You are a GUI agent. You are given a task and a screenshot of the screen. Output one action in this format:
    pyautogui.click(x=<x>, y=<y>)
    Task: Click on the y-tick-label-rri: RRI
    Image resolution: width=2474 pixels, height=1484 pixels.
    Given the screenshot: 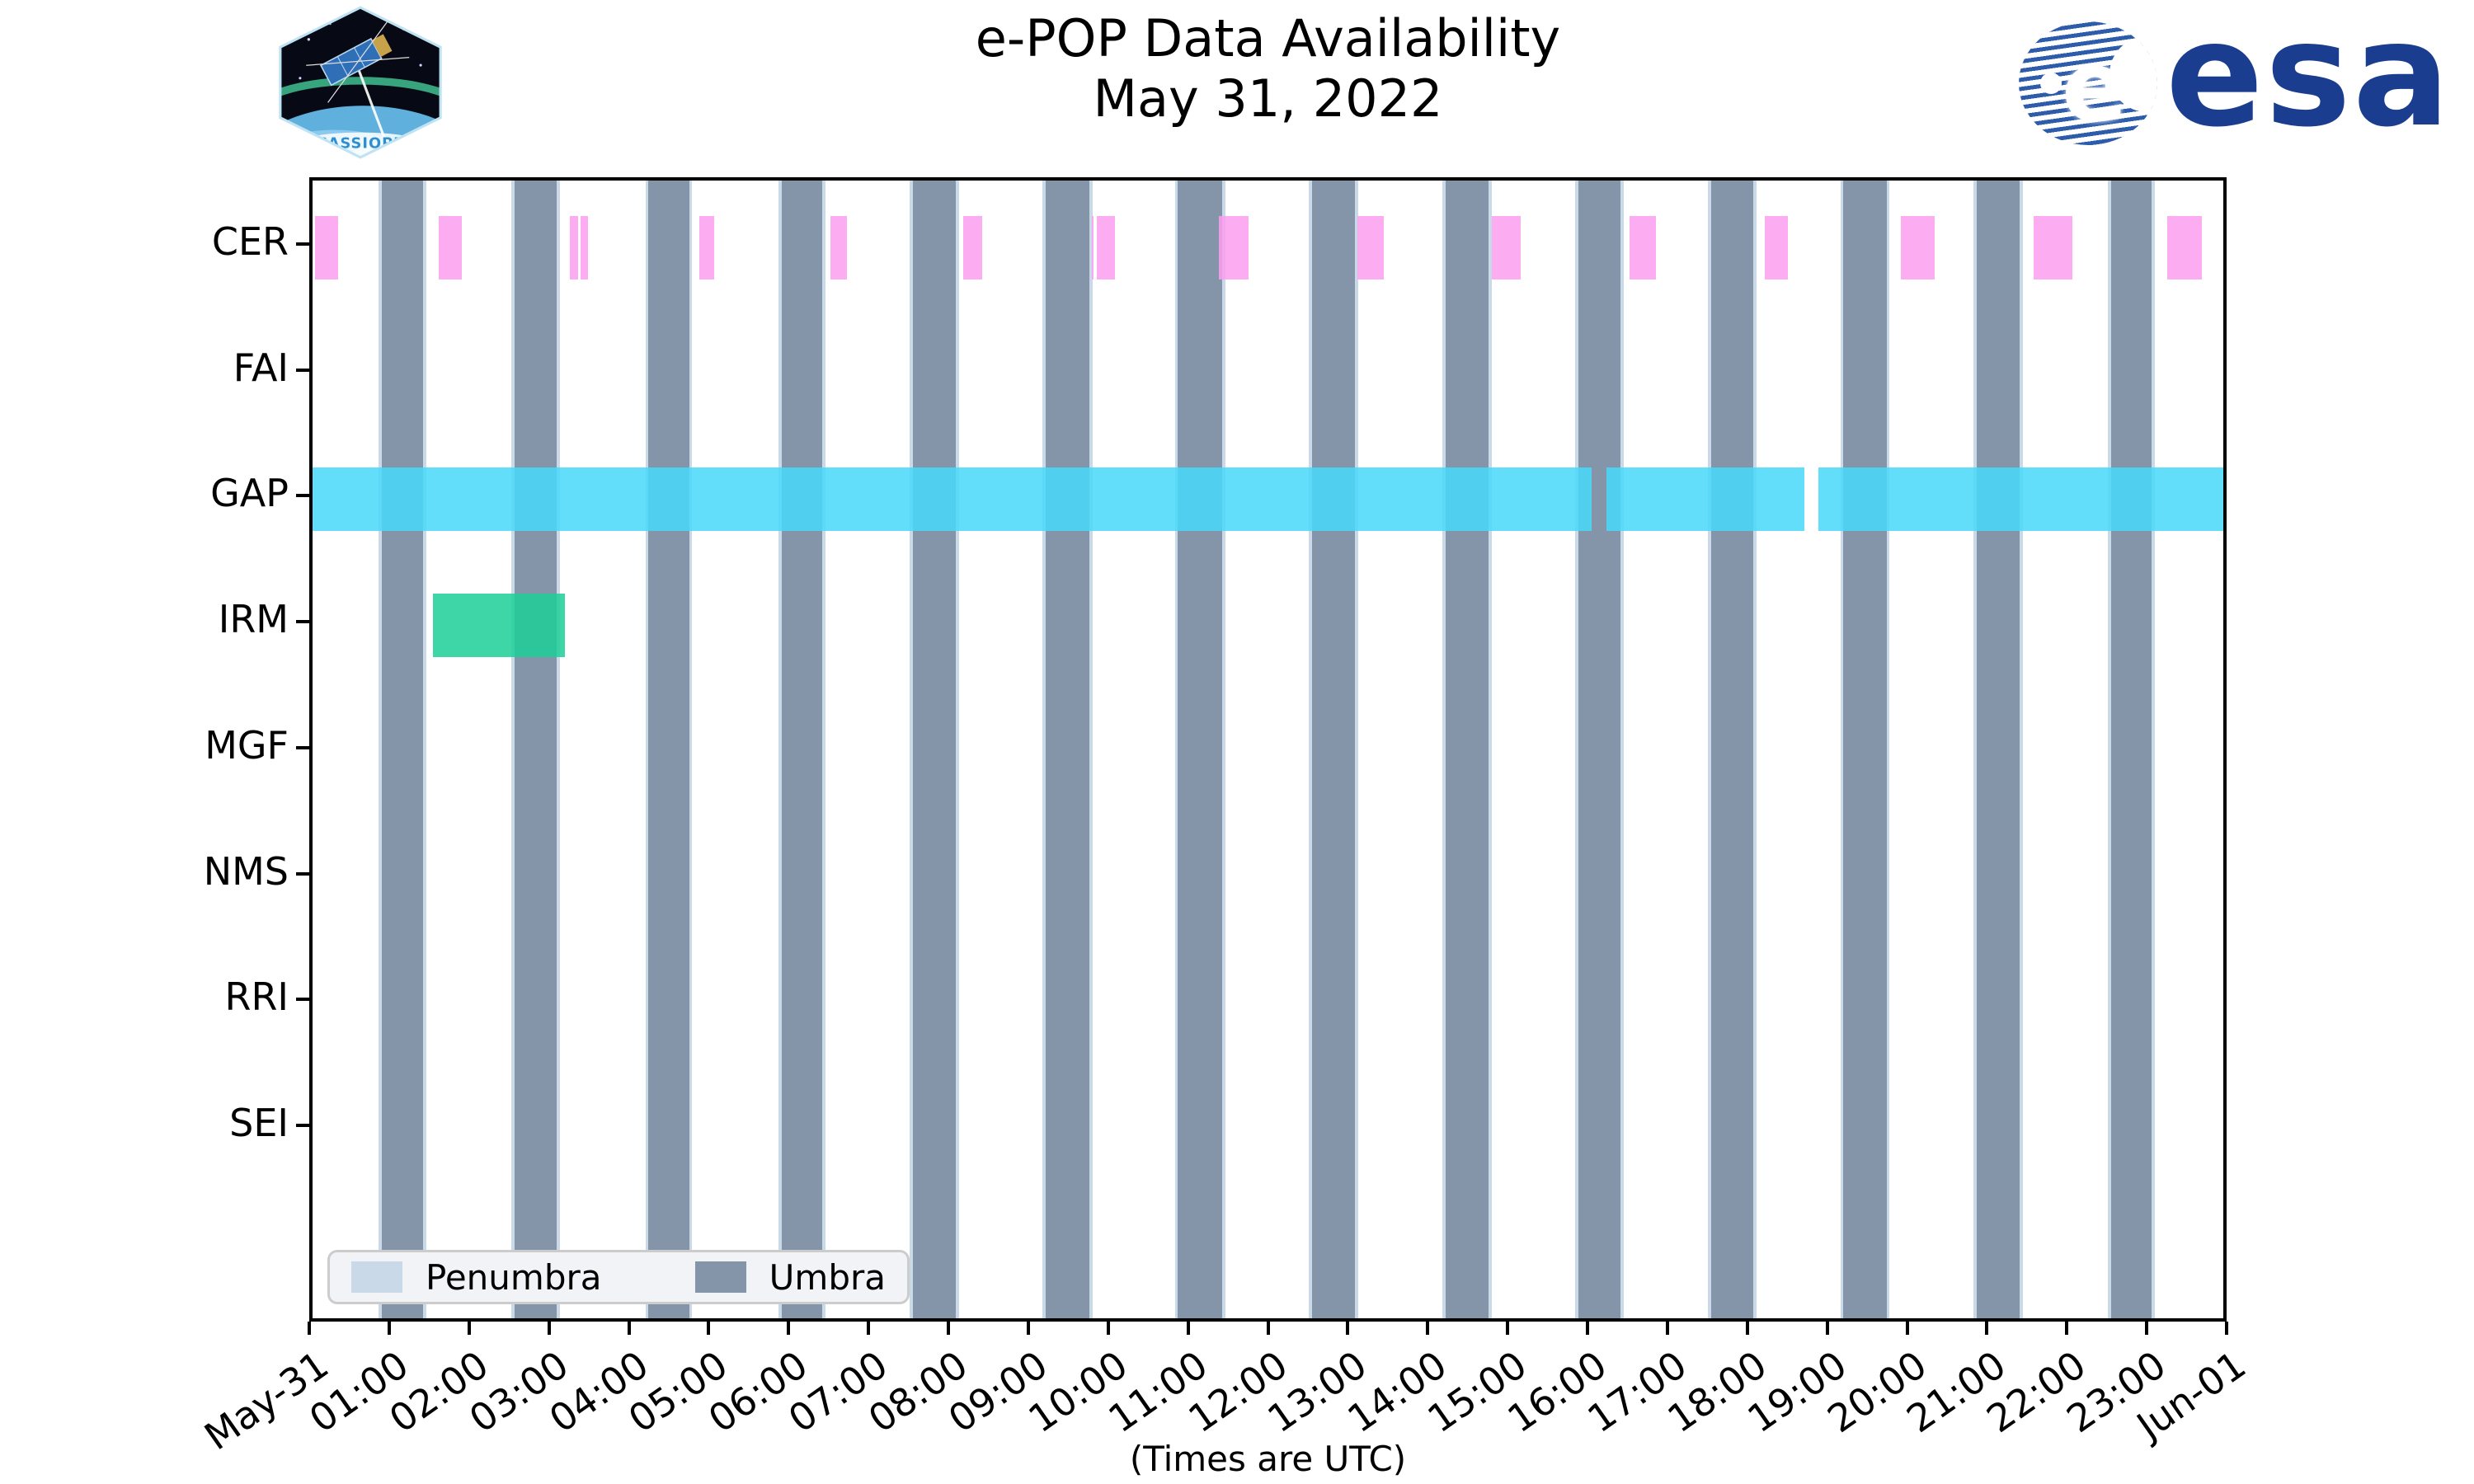 What is the action you would take?
    pyautogui.click(x=256, y=997)
    